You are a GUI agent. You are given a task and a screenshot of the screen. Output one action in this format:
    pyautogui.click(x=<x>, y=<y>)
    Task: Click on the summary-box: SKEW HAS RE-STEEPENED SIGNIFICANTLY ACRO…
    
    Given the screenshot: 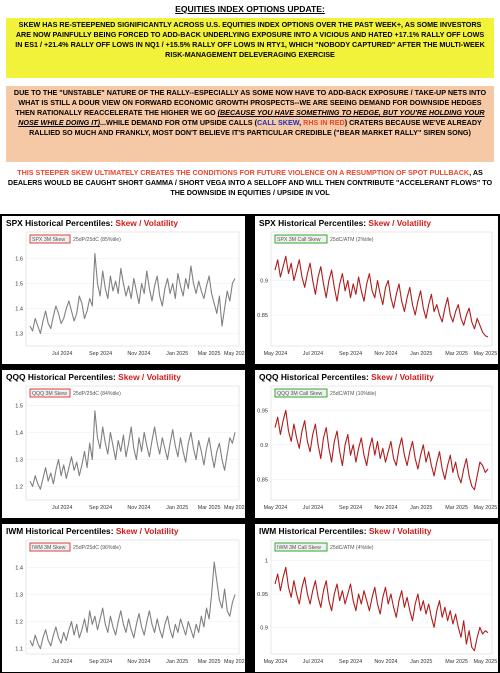 What is the action you would take?
    pyautogui.click(x=250, y=48)
    